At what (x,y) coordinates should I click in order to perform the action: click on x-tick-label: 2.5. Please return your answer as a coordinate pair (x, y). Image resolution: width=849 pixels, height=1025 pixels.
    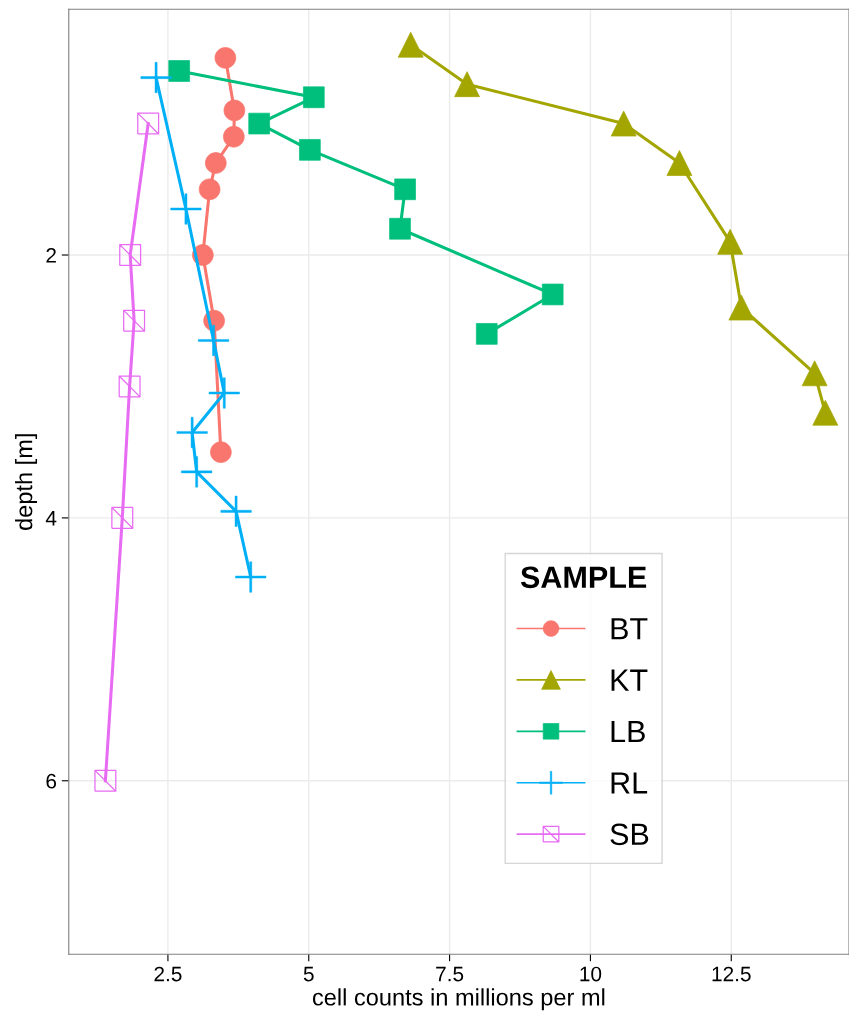
    Looking at the image, I should click on (168, 974).